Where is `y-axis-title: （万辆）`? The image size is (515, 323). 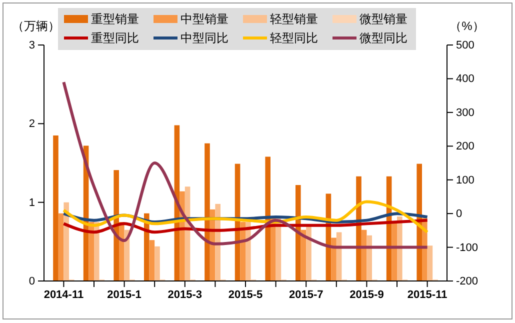 y-axis-title: （万辆） is located at coordinates (36, 26).